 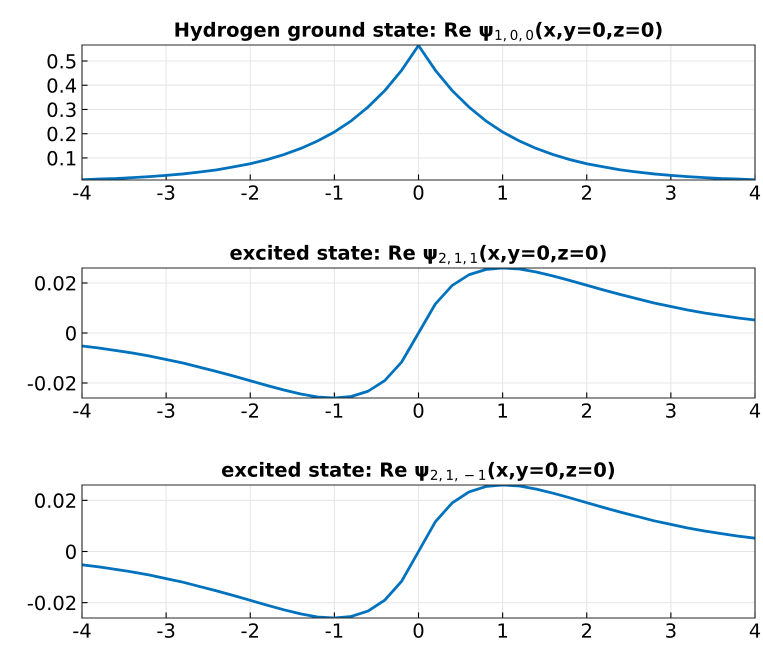 I want to click on y-tick-label: 0.2, so click(x=62, y=134).